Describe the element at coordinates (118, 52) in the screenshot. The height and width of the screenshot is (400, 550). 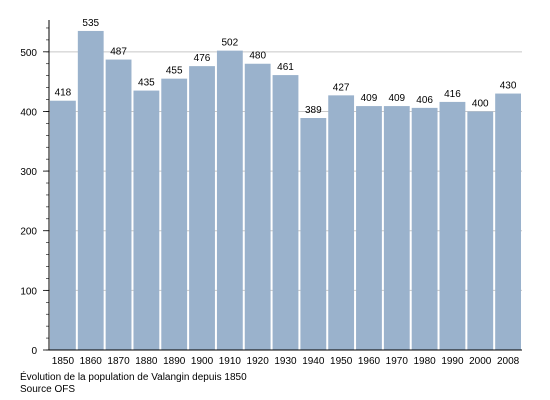
I see `bar-value-label: 487` at that location.